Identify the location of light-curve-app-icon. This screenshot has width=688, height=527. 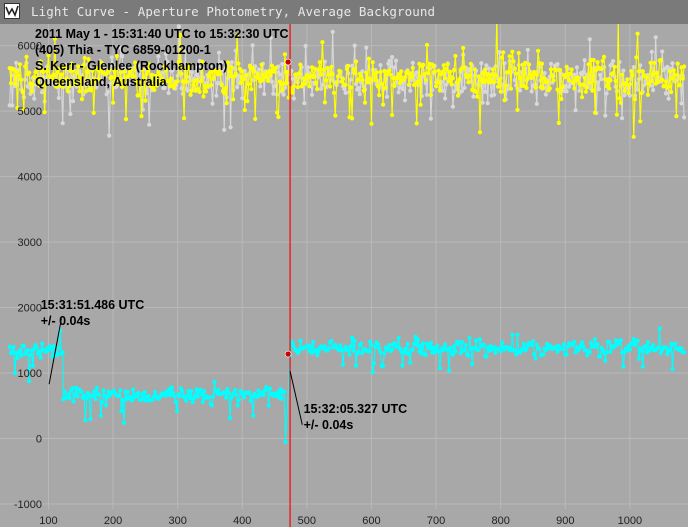
(12, 11).